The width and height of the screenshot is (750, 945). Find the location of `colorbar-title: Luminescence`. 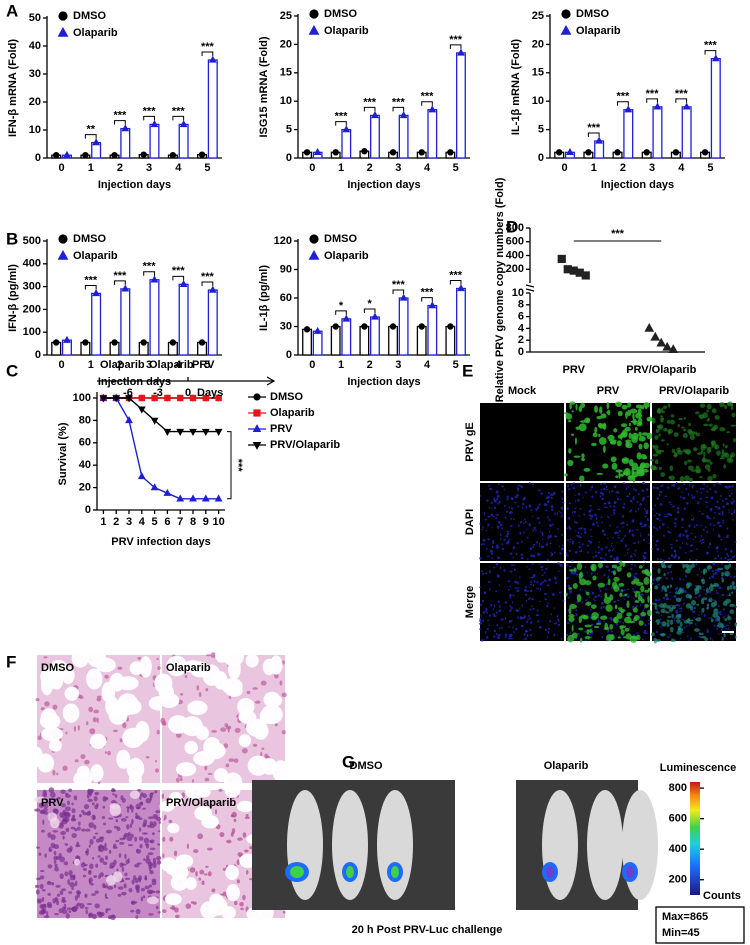

colorbar-title: Luminescence is located at coordinates (698, 768).